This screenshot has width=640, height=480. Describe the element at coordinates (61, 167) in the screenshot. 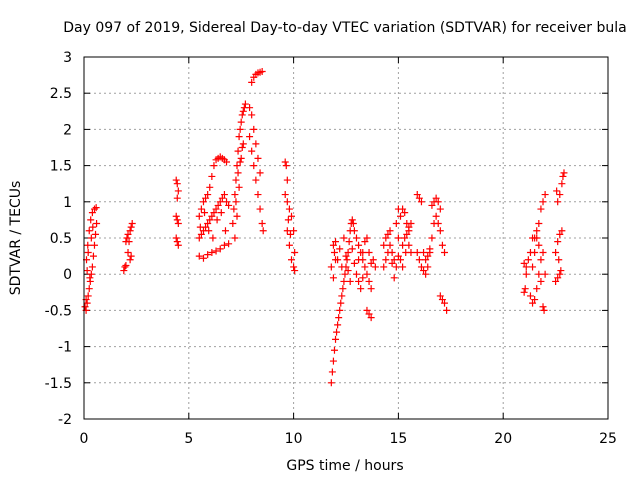

I see `y-tick-label: 1.5` at that location.